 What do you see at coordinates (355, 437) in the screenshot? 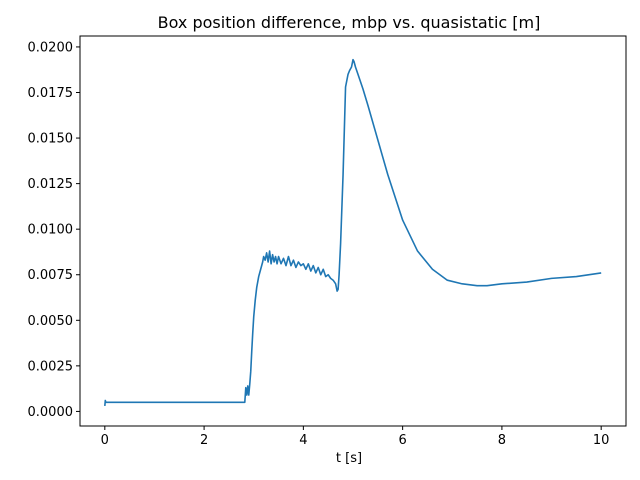
I see `x-axis: 0 2 4 6 8 10` at bounding box center [355, 437].